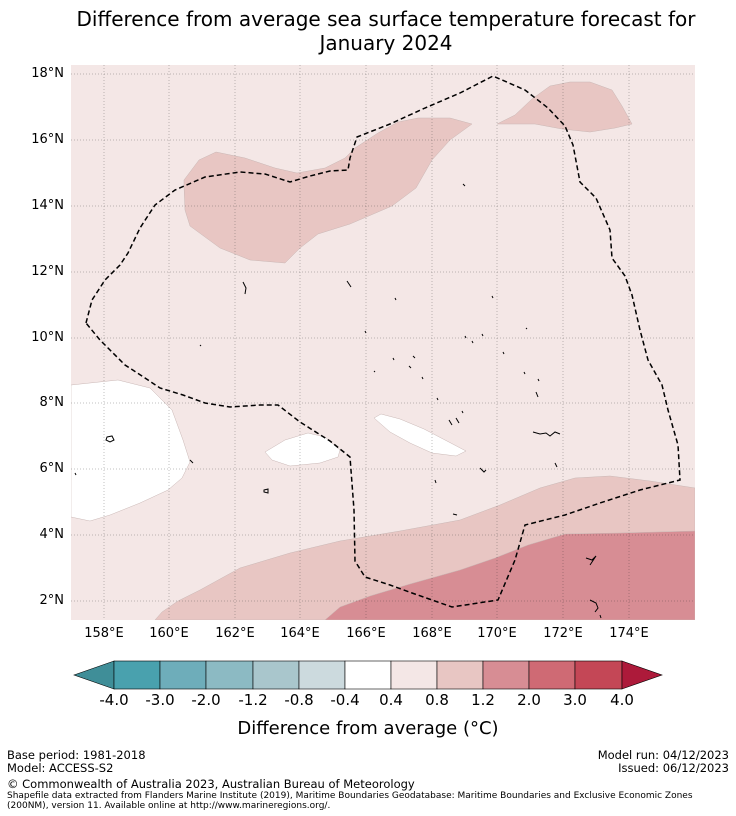 The height and width of the screenshot is (816, 736). Describe the element at coordinates (529, 700) in the screenshot. I see `colorbar-tick-label: 2.0` at that location.